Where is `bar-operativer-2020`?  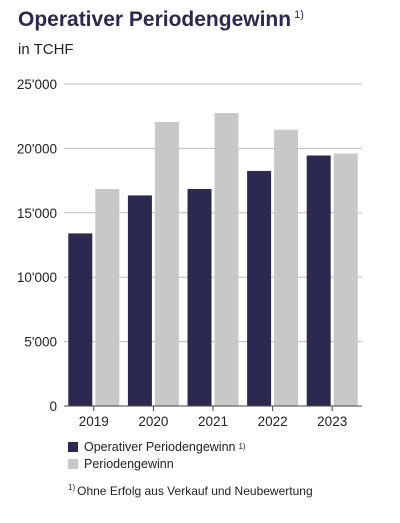
bar-operativer-2020 is located at coordinates (139, 300).